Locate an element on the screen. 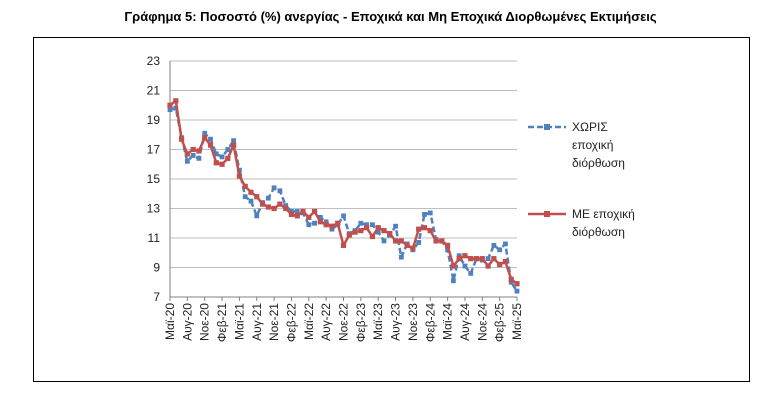  x-tick-label: Μαϊ-22 is located at coordinates (309, 321).